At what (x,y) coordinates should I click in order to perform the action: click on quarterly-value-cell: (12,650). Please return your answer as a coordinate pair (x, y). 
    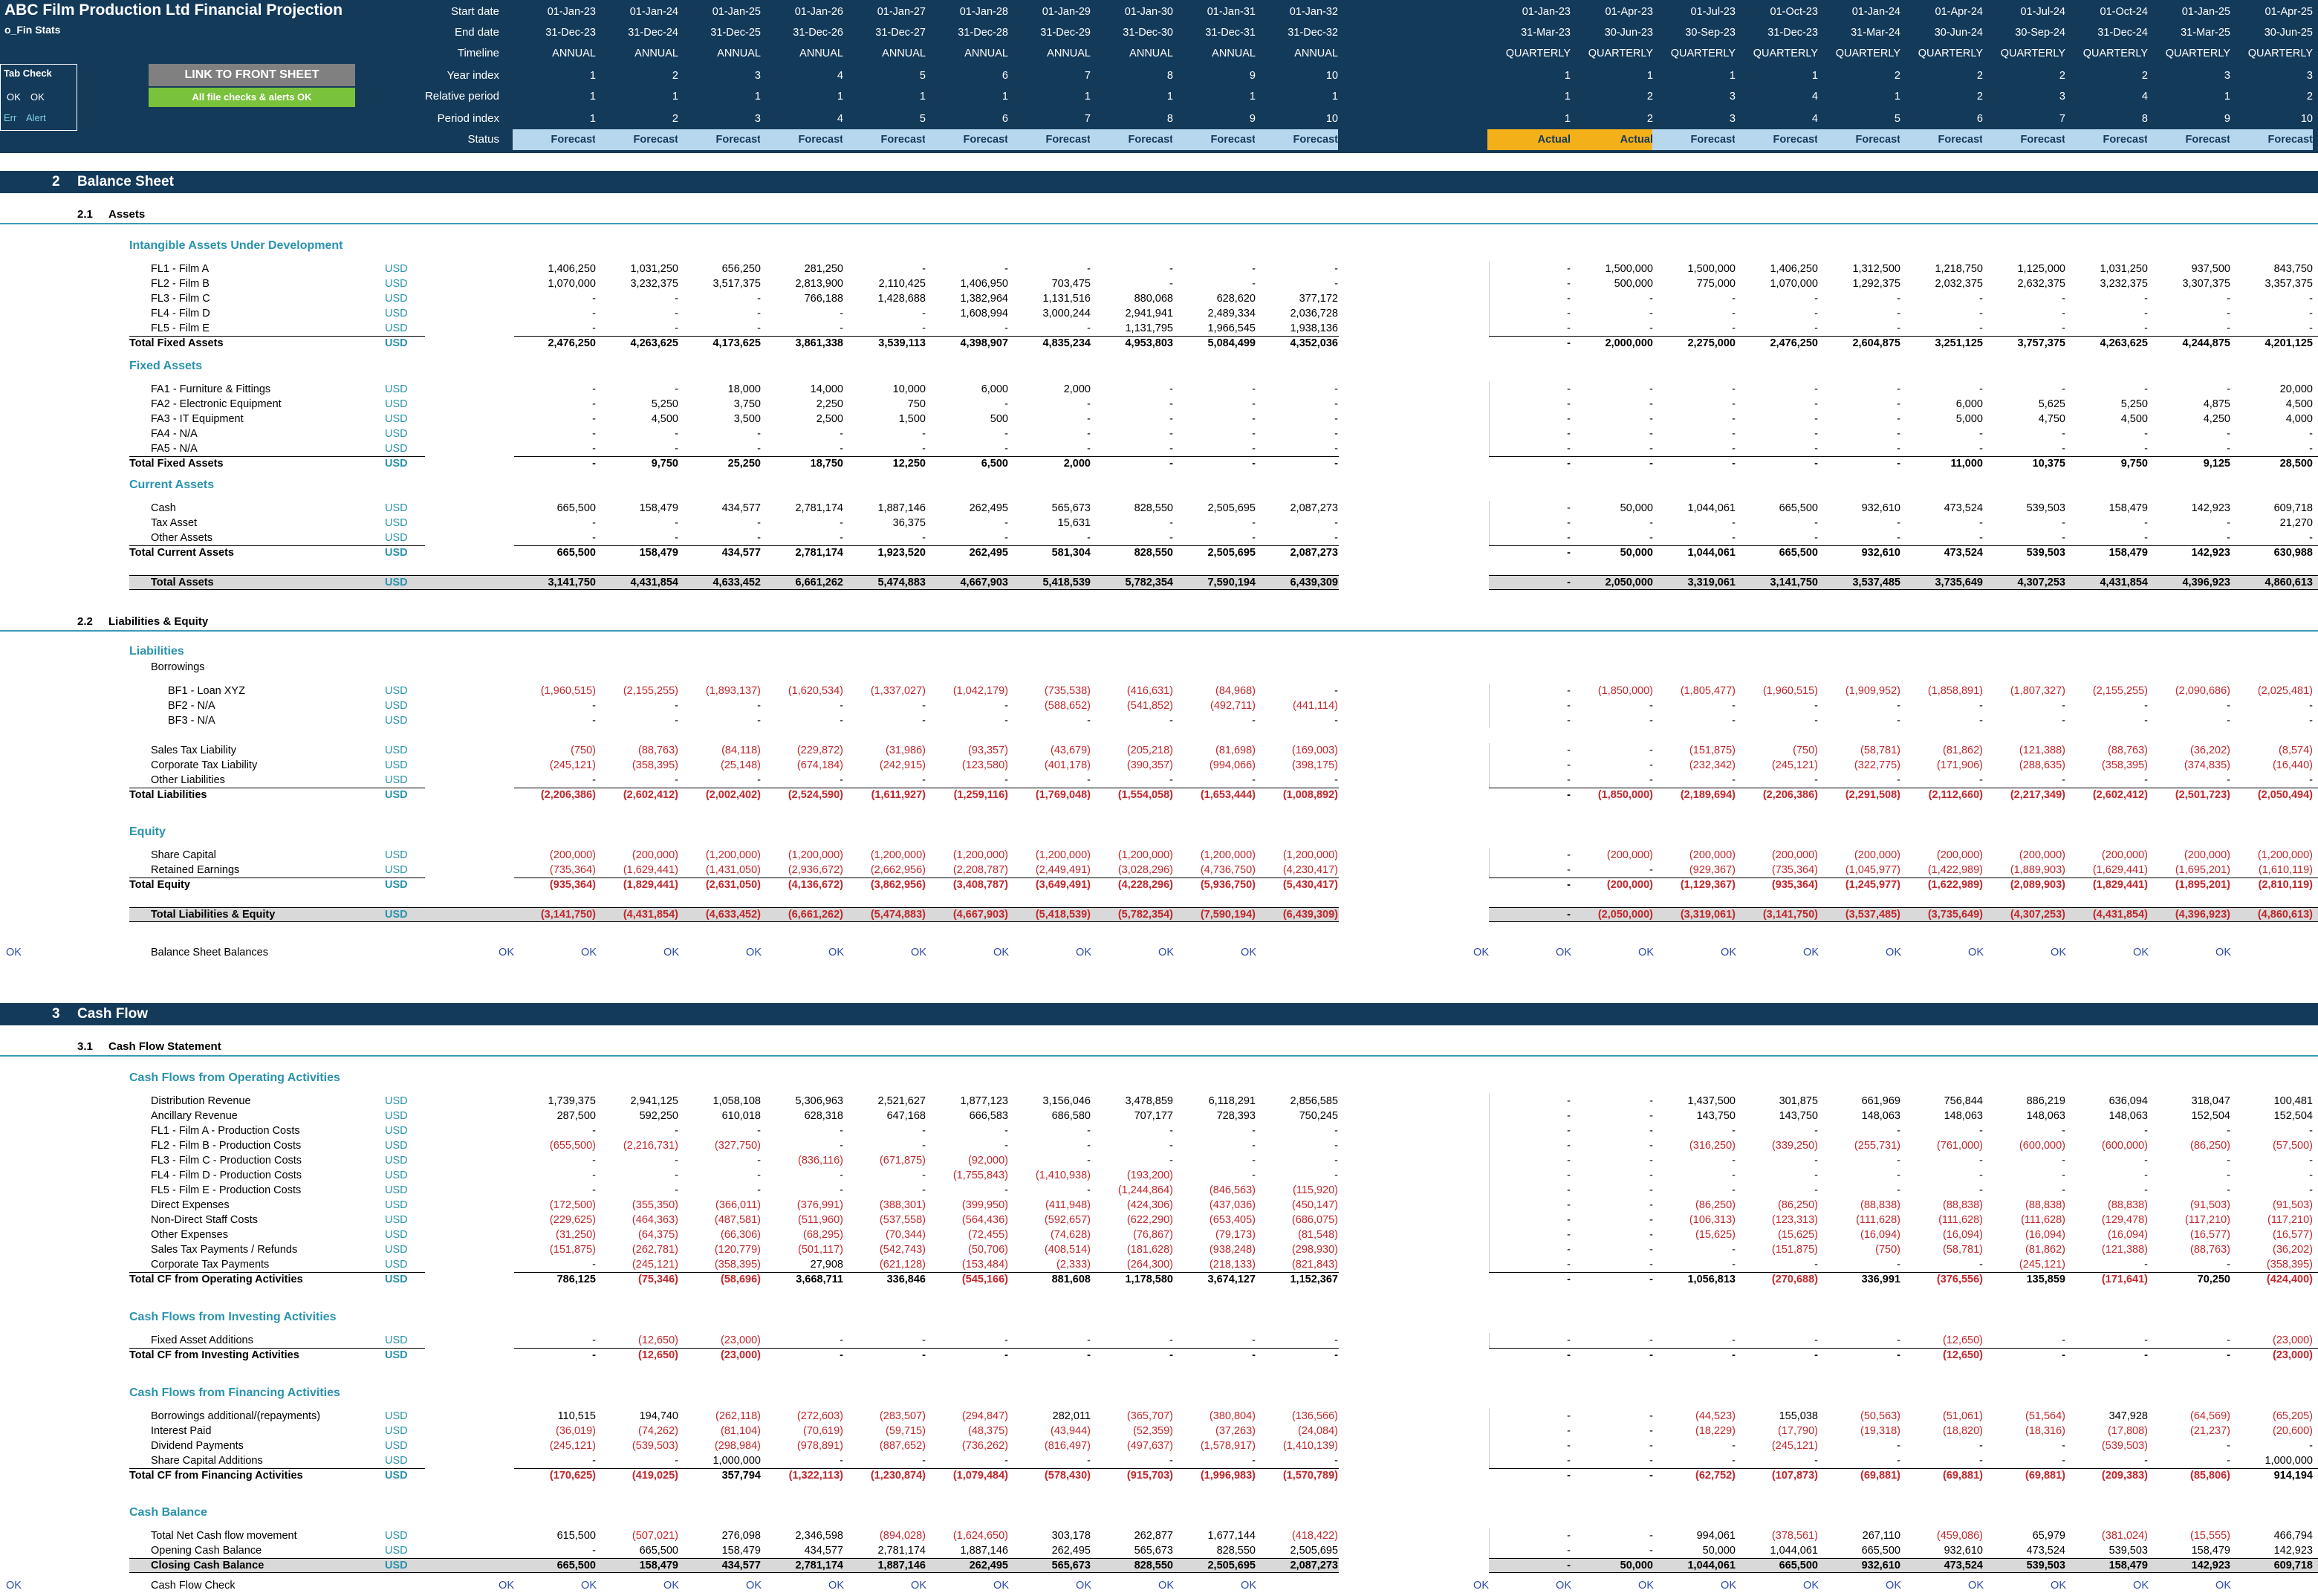
    Looking at the image, I should click on (1963, 1355).